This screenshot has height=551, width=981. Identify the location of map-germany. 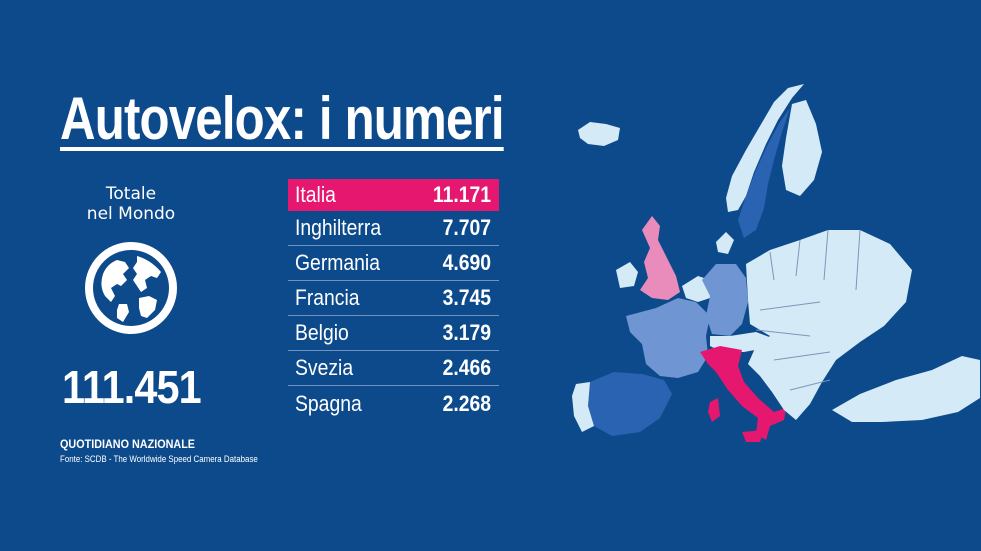
(725, 300).